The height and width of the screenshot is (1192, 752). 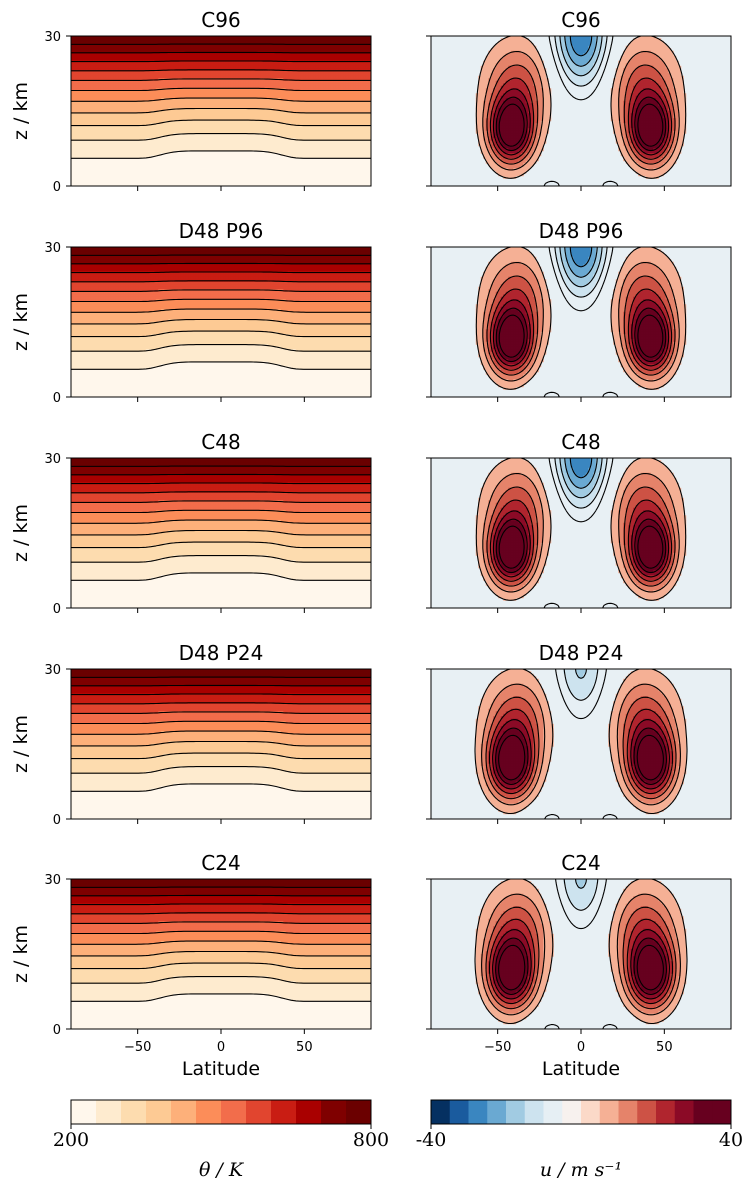 What do you see at coordinates (431, 1140) in the screenshot?
I see `colorbar-min-label: -40` at bounding box center [431, 1140].